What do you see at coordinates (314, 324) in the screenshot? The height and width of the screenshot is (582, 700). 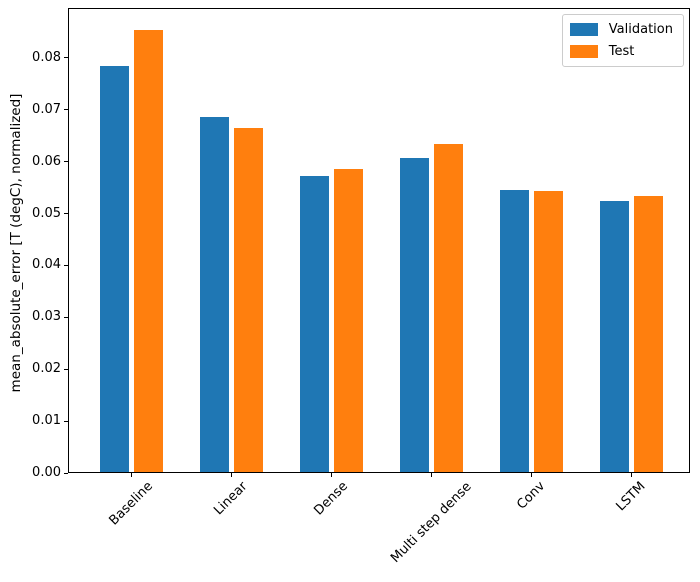 I see `bar-validation-dense` at bounding box center [314, 324].